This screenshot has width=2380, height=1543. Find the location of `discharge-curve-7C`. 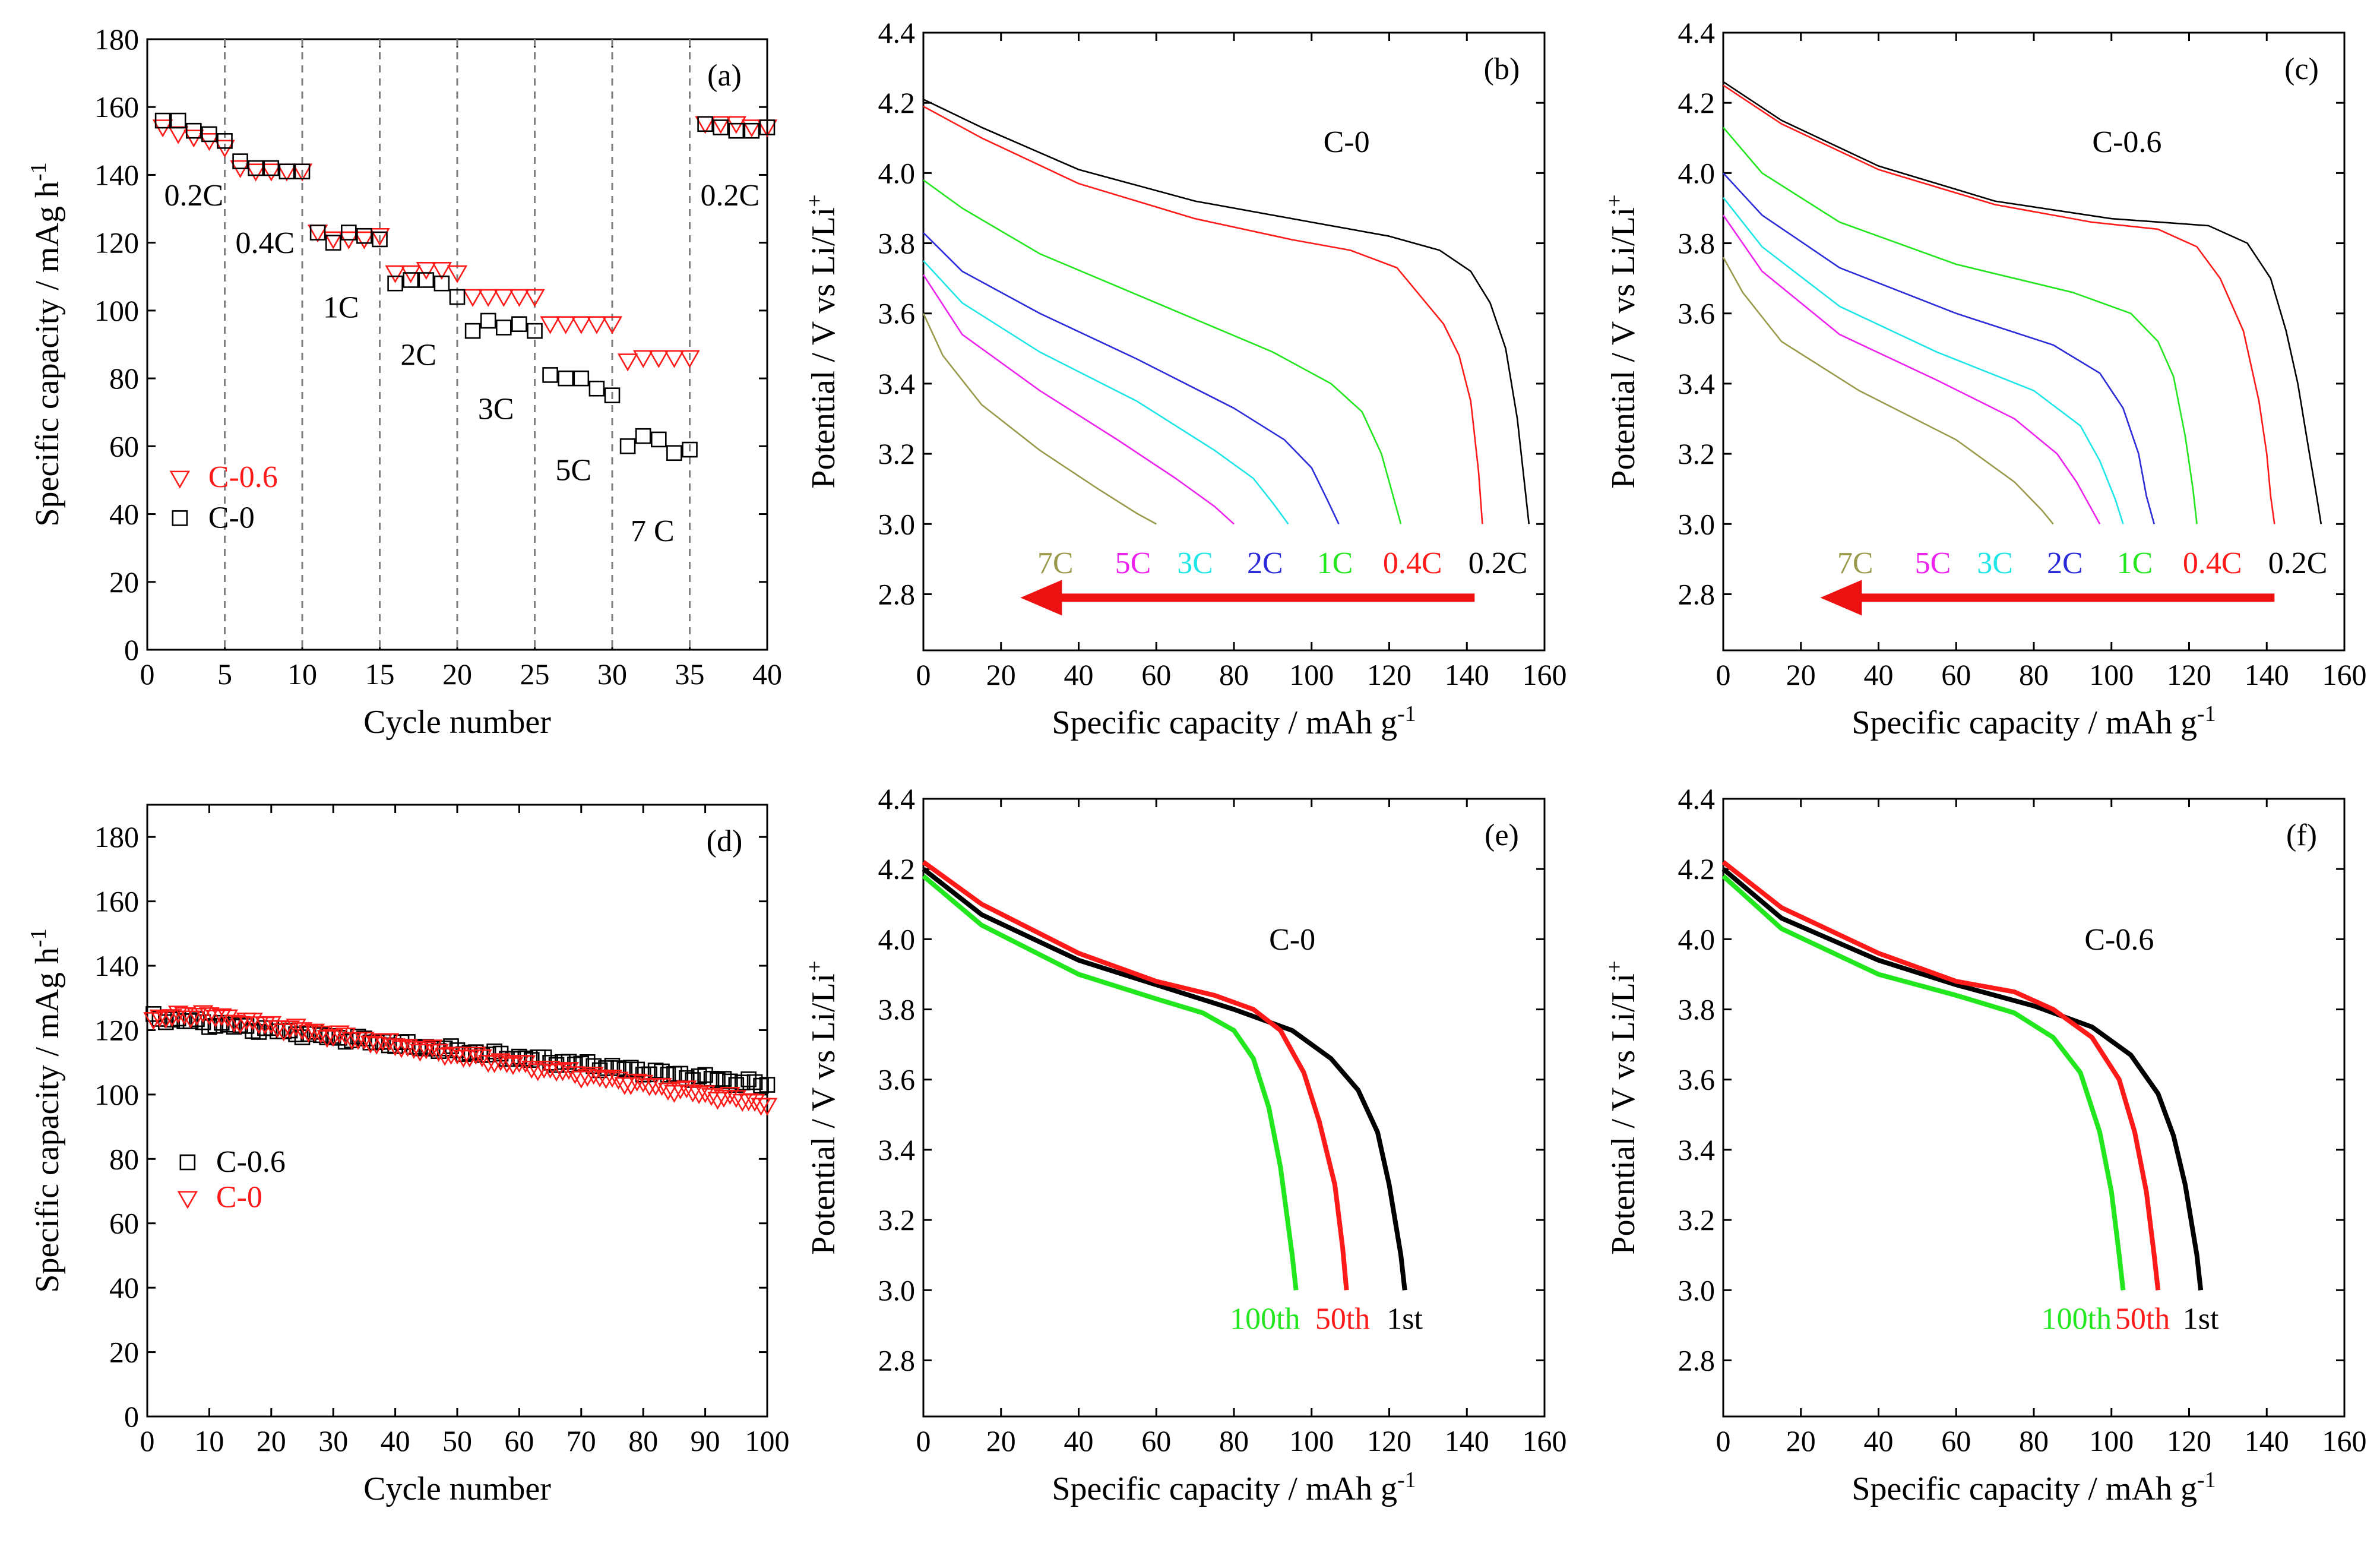

discharge-curve-7C is located at coordinates (1888, 391).